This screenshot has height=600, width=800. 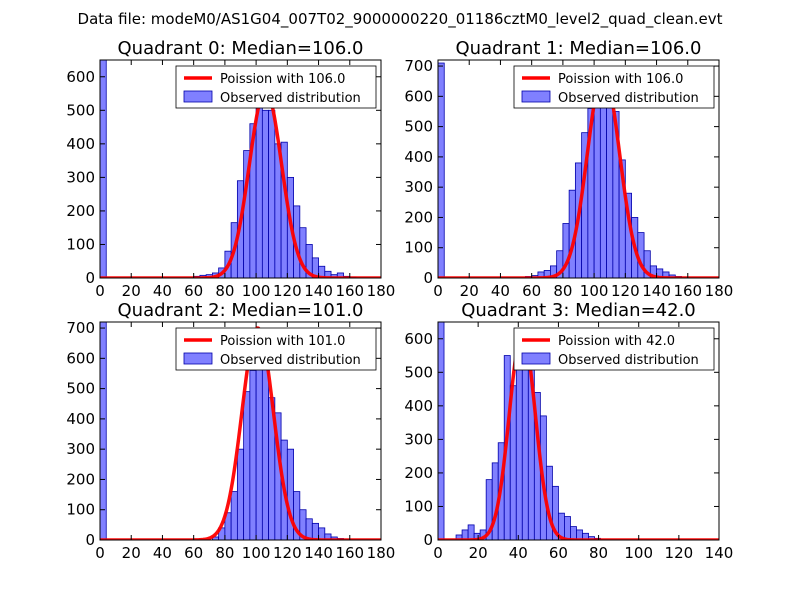 I want to click on legend: Poission with 106.0 Observed distribution, so click(x=614, y=87).